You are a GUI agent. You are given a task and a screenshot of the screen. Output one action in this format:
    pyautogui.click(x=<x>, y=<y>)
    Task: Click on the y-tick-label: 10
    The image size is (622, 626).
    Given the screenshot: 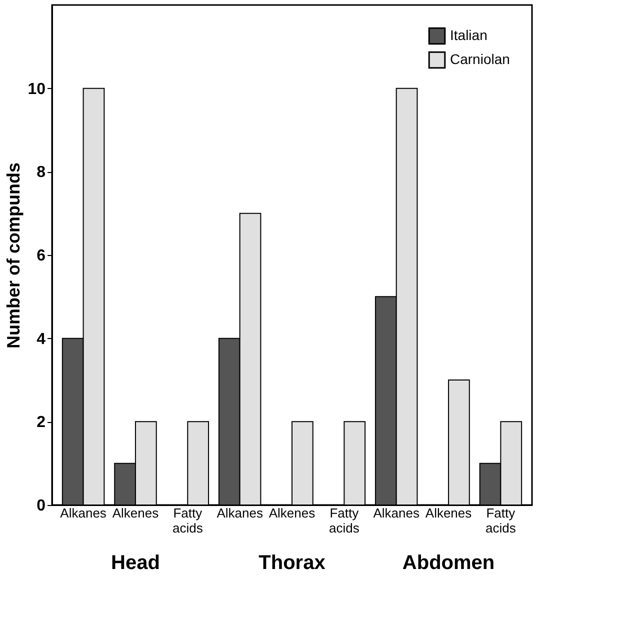 What is the action you would take?
    pyautogui.click(x=37, y=89)
    